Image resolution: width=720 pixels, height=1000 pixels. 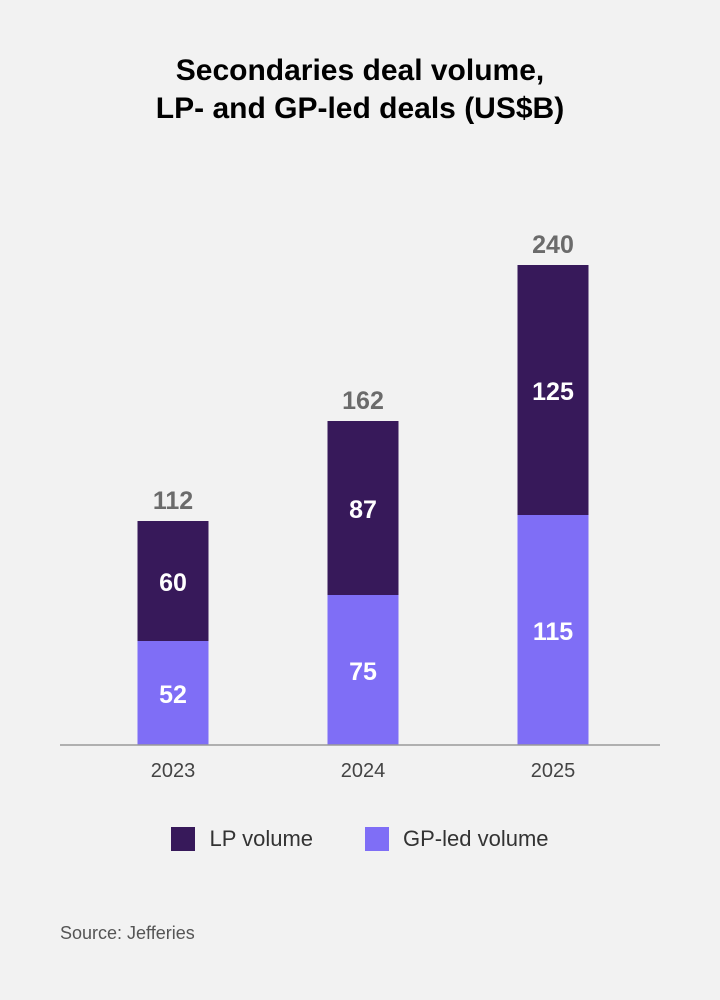 I want to click on legend-label-lp: LP volume, so click(x=261, y=838).